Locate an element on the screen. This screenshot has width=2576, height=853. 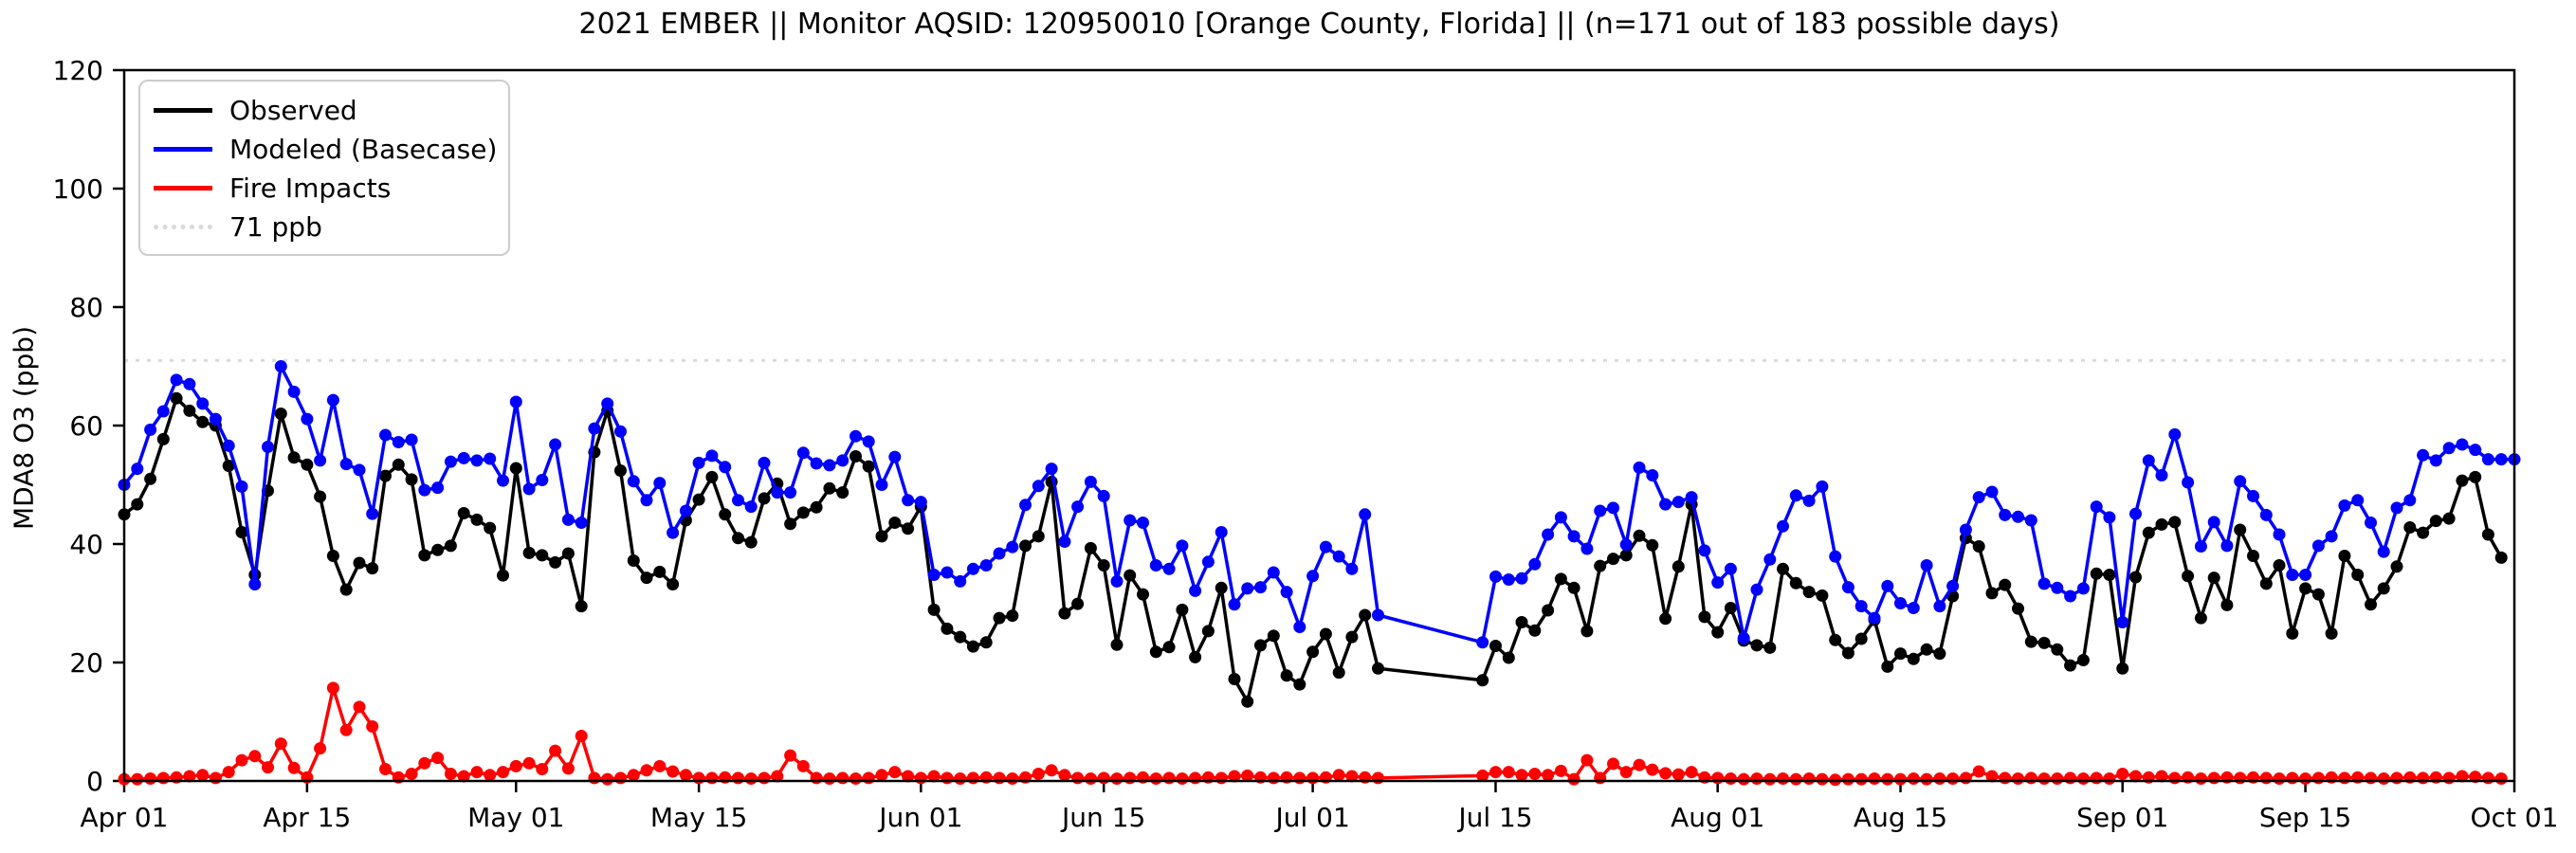
x-tick-label: Jun 15 is located at coordinates (1102, 817).